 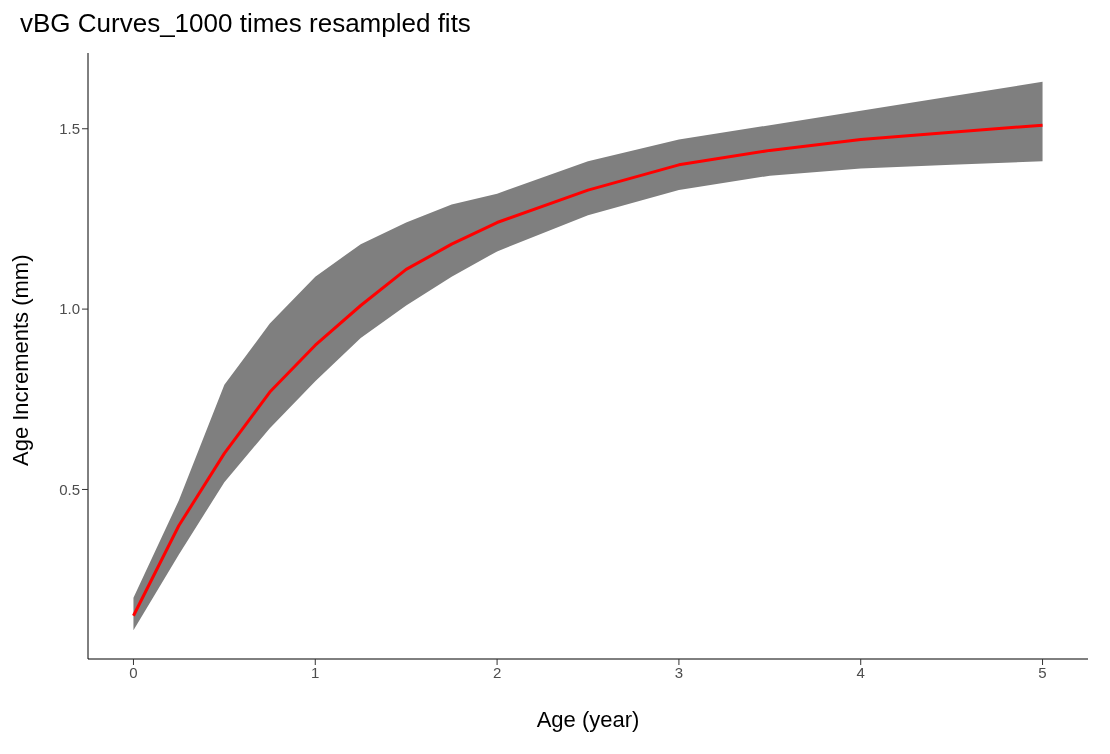 I want to click on x-tick-label: 5, so click(x=1042, y=672).